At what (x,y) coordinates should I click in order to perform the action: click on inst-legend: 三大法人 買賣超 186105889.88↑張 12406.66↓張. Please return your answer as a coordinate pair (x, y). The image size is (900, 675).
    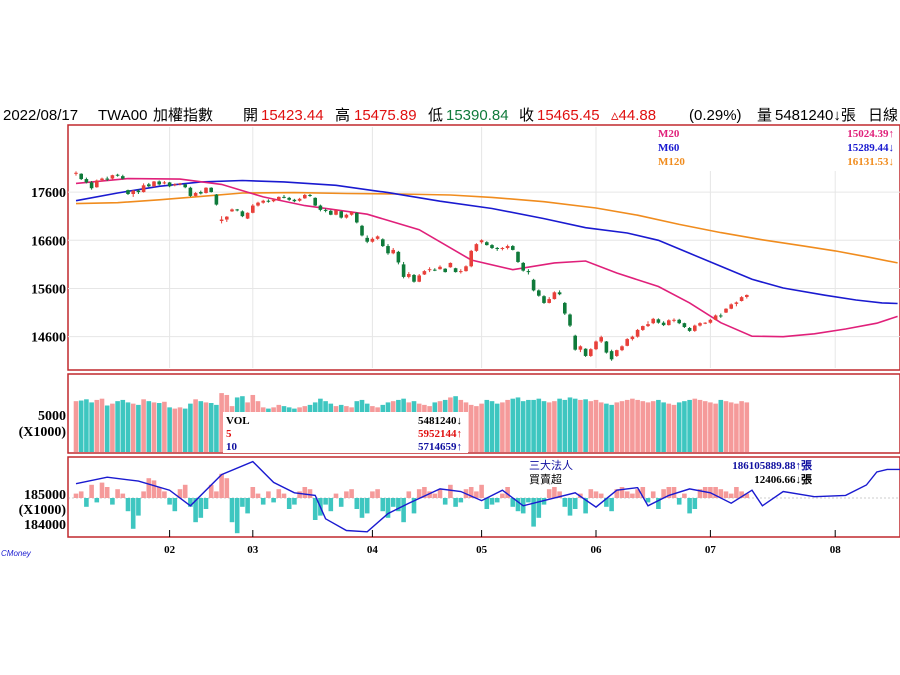
    Looking at the image, I should click on (670, 472).